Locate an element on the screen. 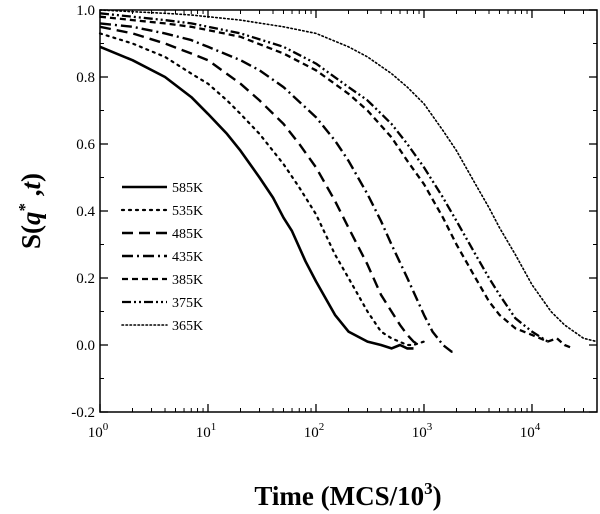  y-axis-title-comma: , is located at coordinates (31, 197).